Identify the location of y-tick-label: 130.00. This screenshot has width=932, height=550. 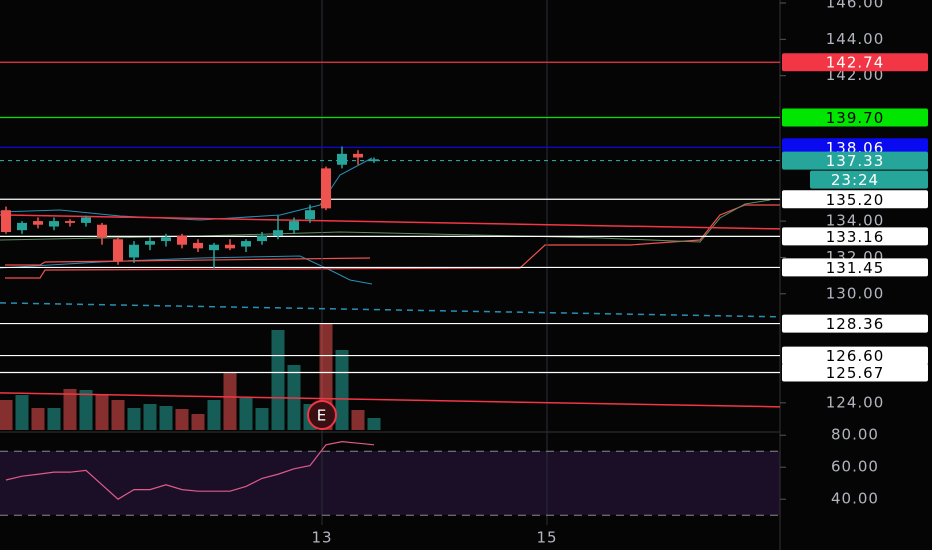
(855, 293).